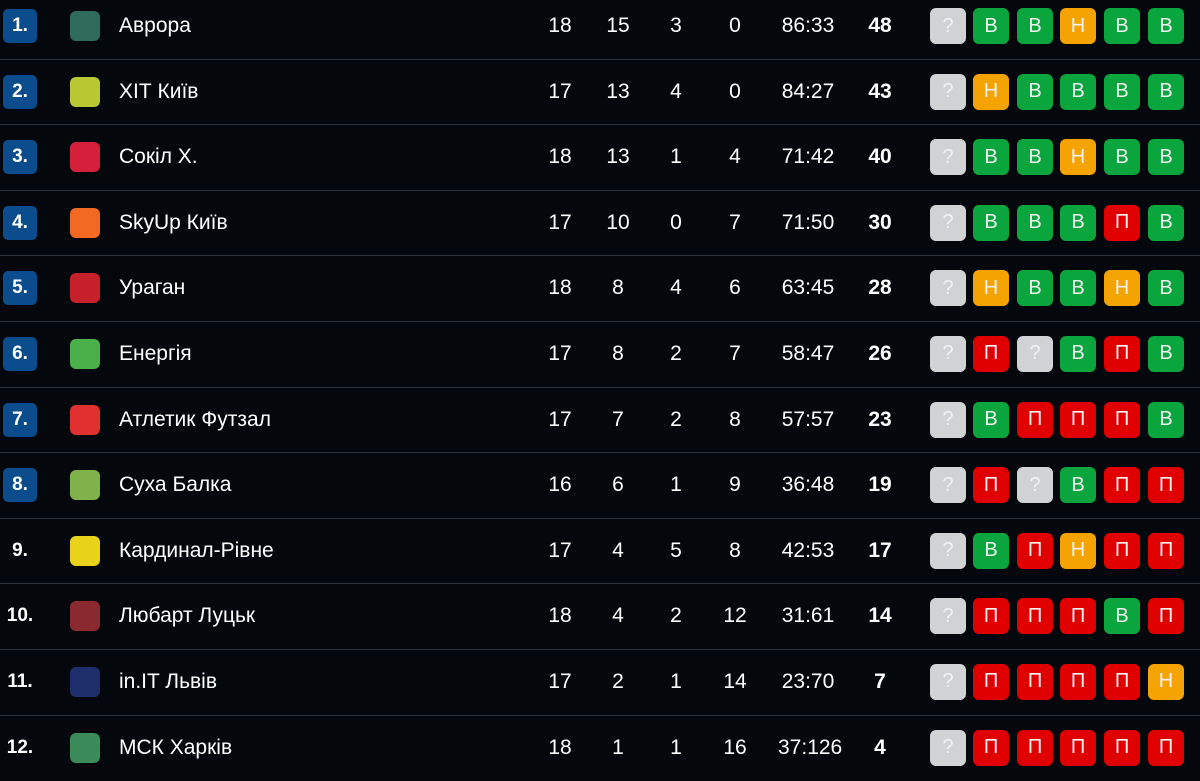 The width and height of the screenshot is (1200, 781). What do you see at coordinates (600, 355) in the screenshot?
I see `table-row: 6. Енергія 17 8 2 7 58:47 26? П? В П В` at bounding box center [600, 355].